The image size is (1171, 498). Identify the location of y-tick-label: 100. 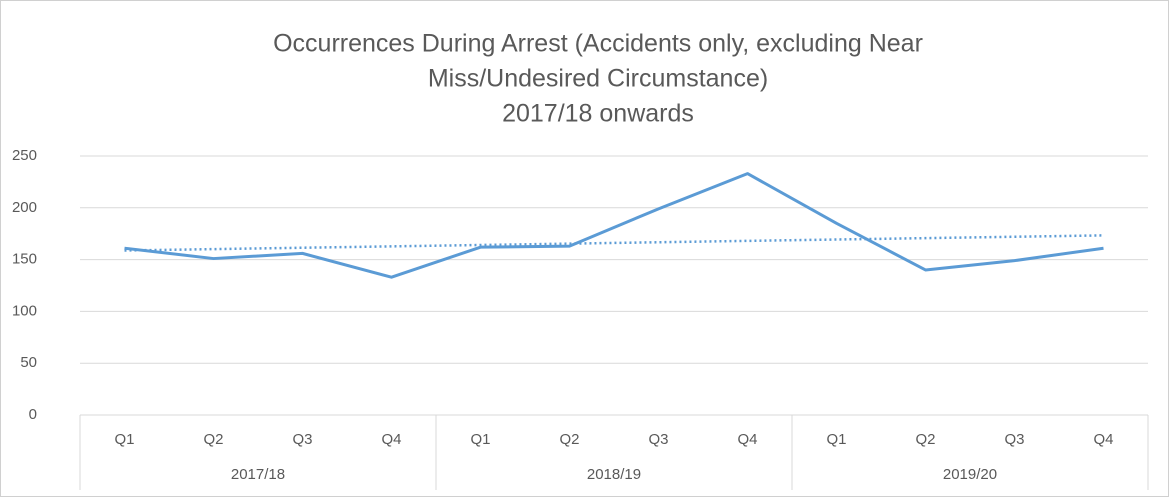
(24, 310).